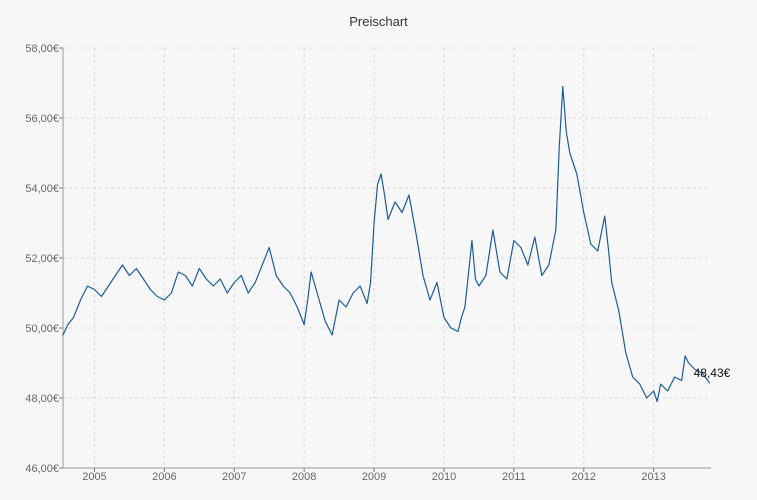 The width and height of the screenshot is (757, 500). I want to click on y-tick-label: 56,00€, so click(42, 119).